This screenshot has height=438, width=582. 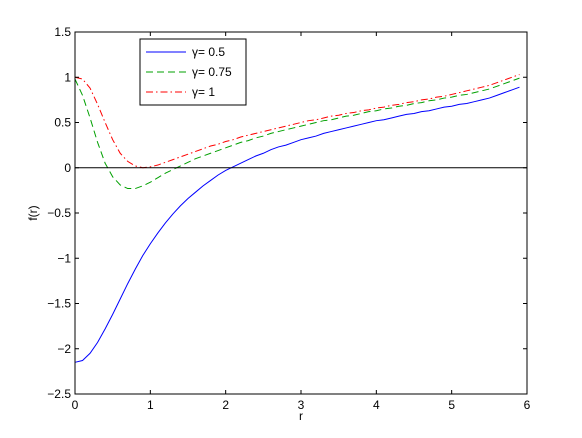 What do you see at coordinates (64, 349) in the screenshot?
I see `y-tick-label: −2` at bounding box center [64, 349].